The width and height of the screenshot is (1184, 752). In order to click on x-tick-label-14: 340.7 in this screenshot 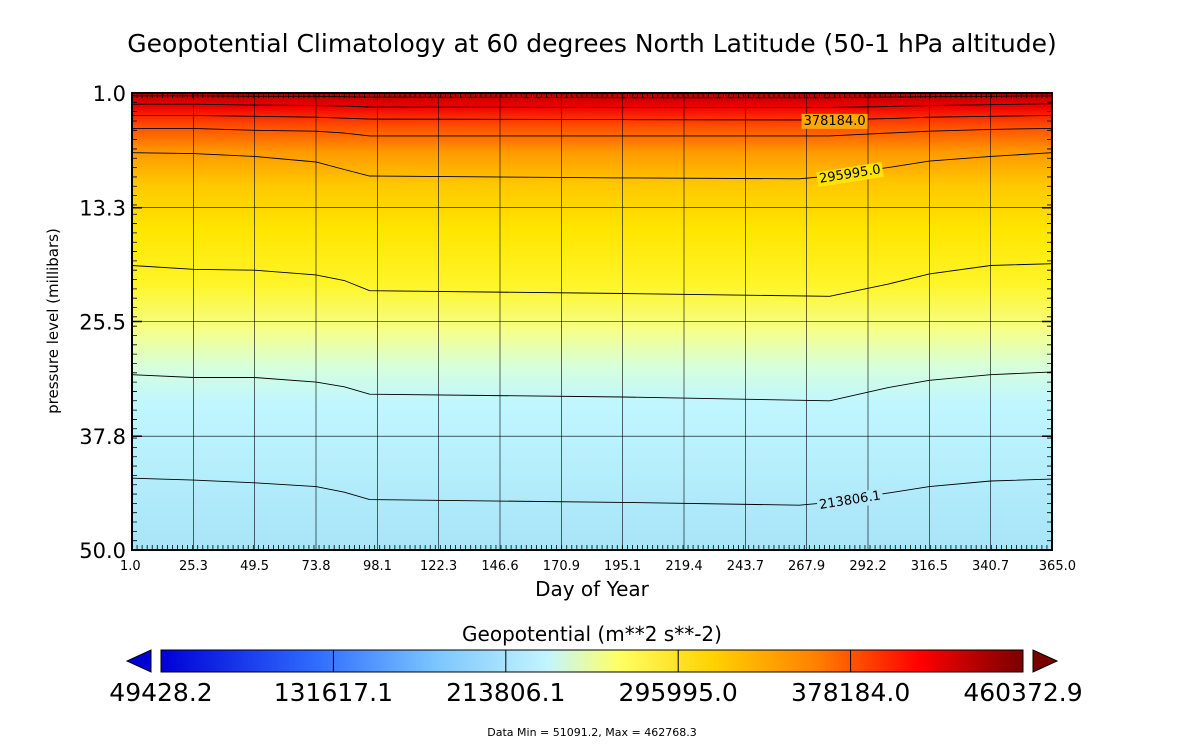, I will do `click(990, 566)`.